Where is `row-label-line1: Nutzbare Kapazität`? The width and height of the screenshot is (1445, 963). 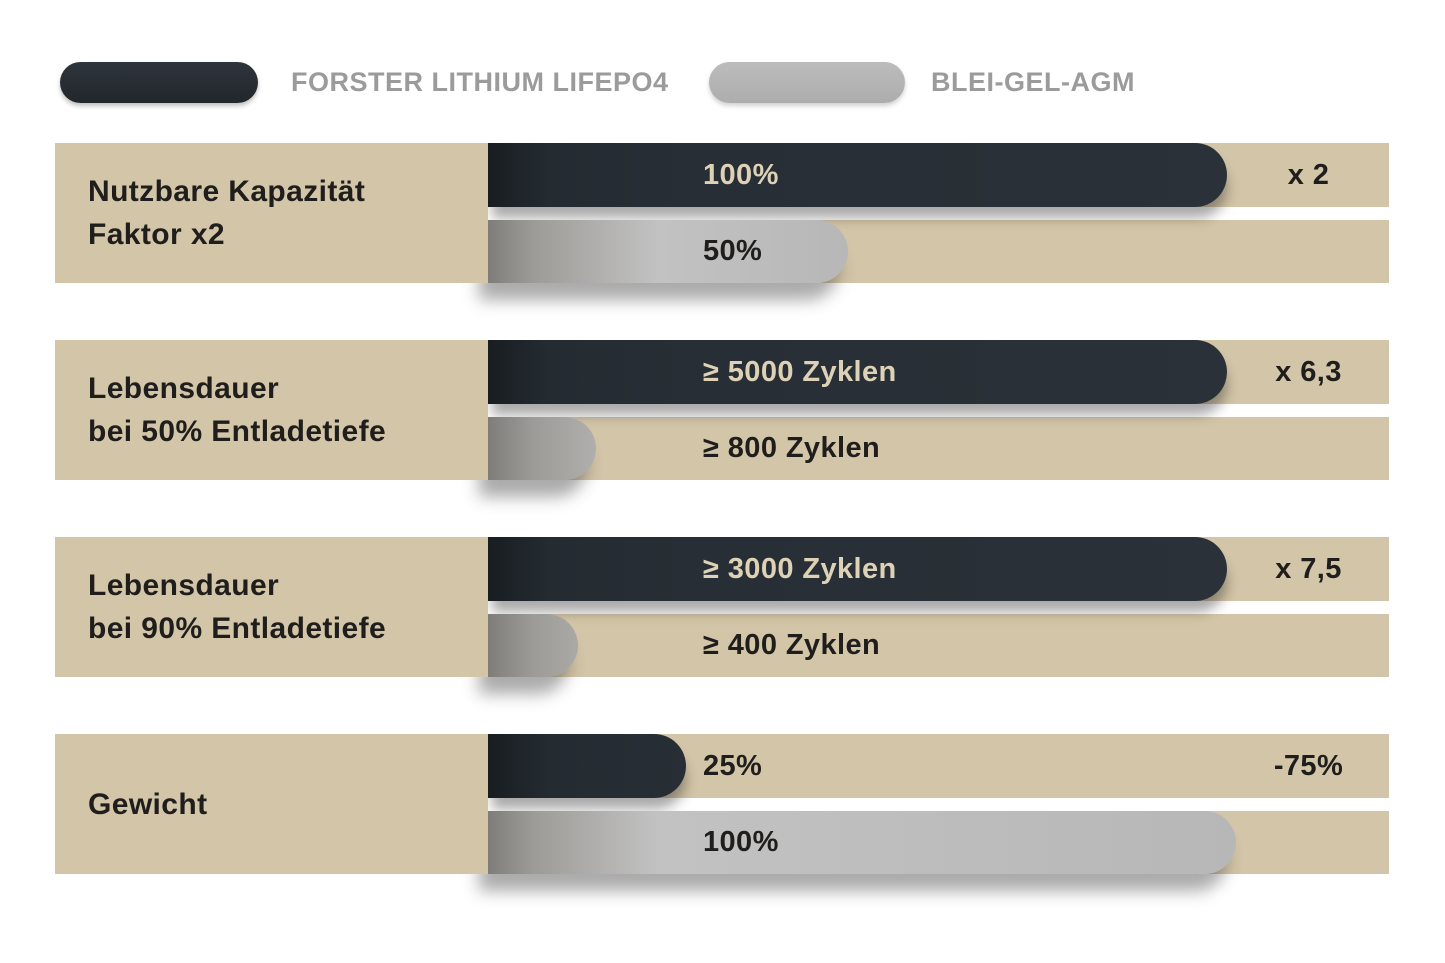 row-label-line1: Nutzbare Kapazität is located at coordinates (227, 191).